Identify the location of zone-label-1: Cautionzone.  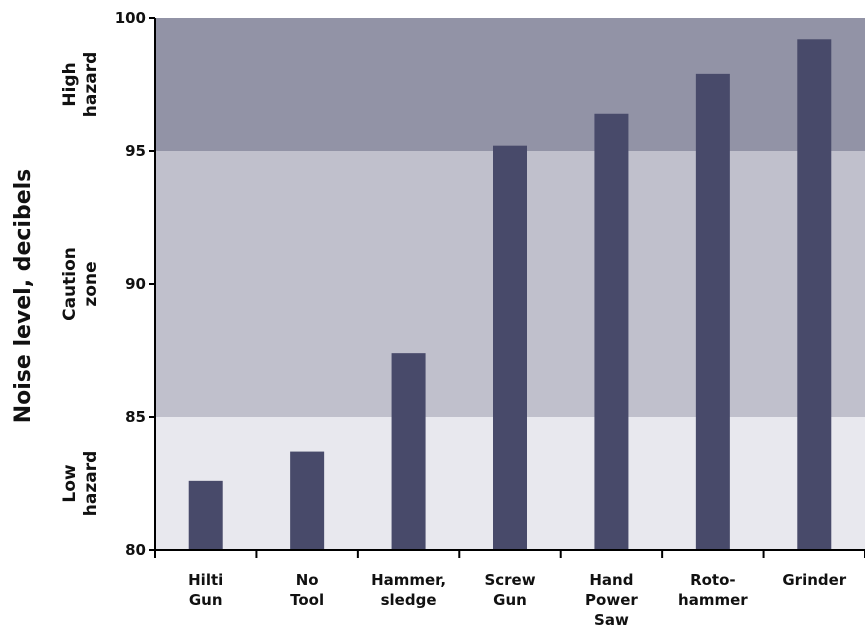
(80, 284).